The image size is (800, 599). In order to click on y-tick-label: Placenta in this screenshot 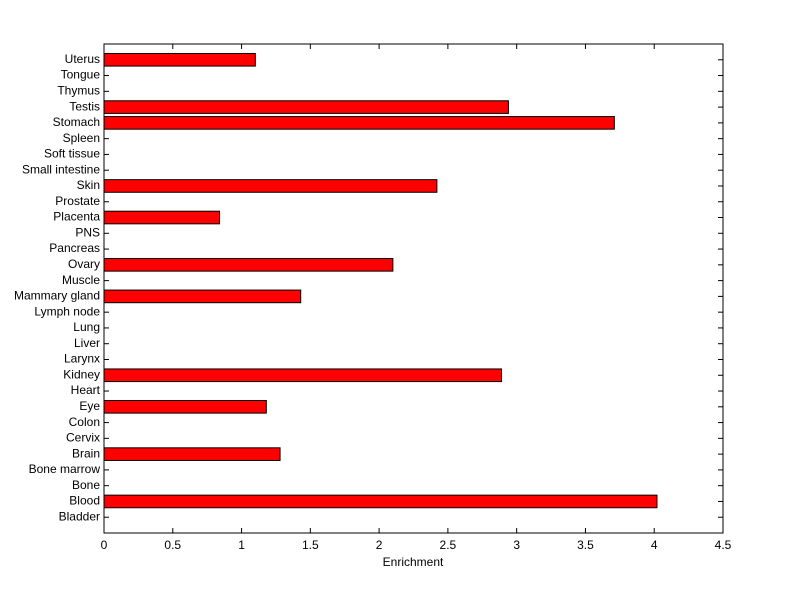, I will do `click(76, 217)`.